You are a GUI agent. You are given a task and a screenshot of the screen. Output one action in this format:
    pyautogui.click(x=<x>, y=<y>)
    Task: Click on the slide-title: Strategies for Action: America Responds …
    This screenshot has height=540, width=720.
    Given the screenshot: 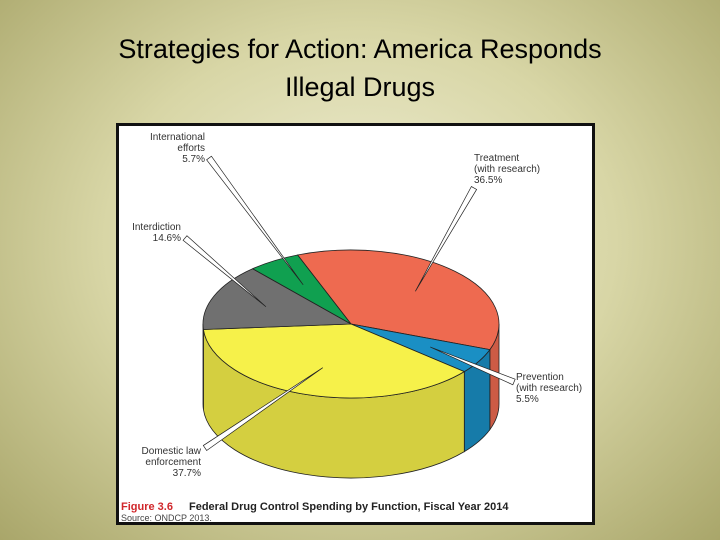 What is the action you would take?
    pyautogui.click(x=360, y=68)
    